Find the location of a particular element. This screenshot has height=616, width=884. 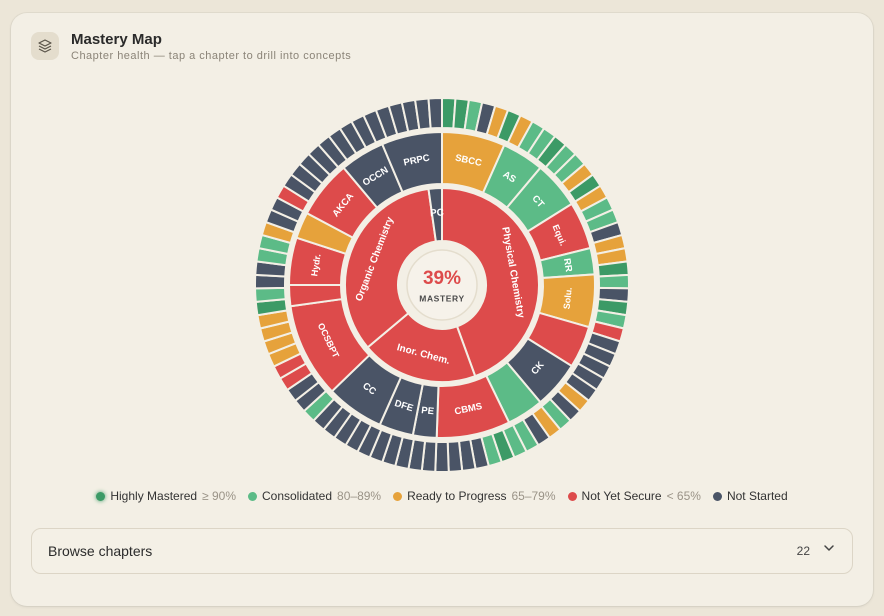

chapter-label: PRPC is located at coordinates (417, 161).